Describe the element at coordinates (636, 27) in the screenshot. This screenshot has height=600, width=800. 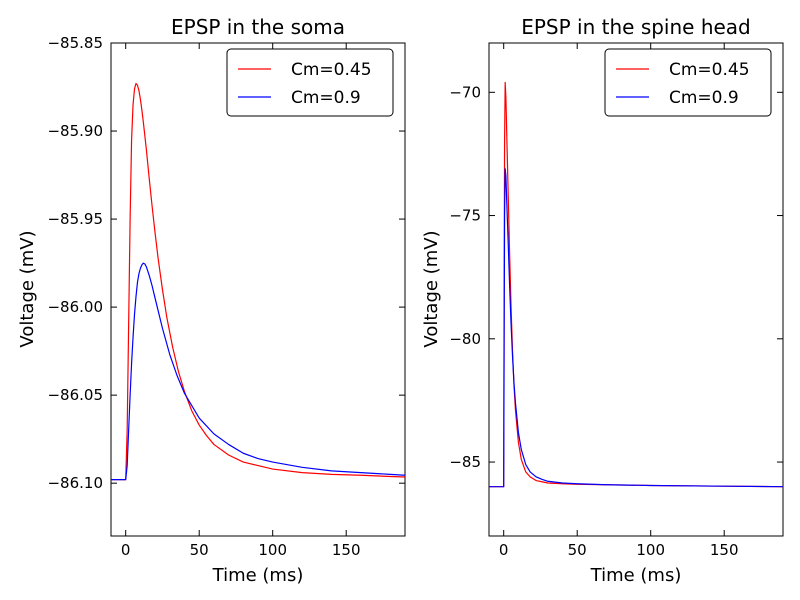
I see `chart-title: EPSP in the spine head` at that location.